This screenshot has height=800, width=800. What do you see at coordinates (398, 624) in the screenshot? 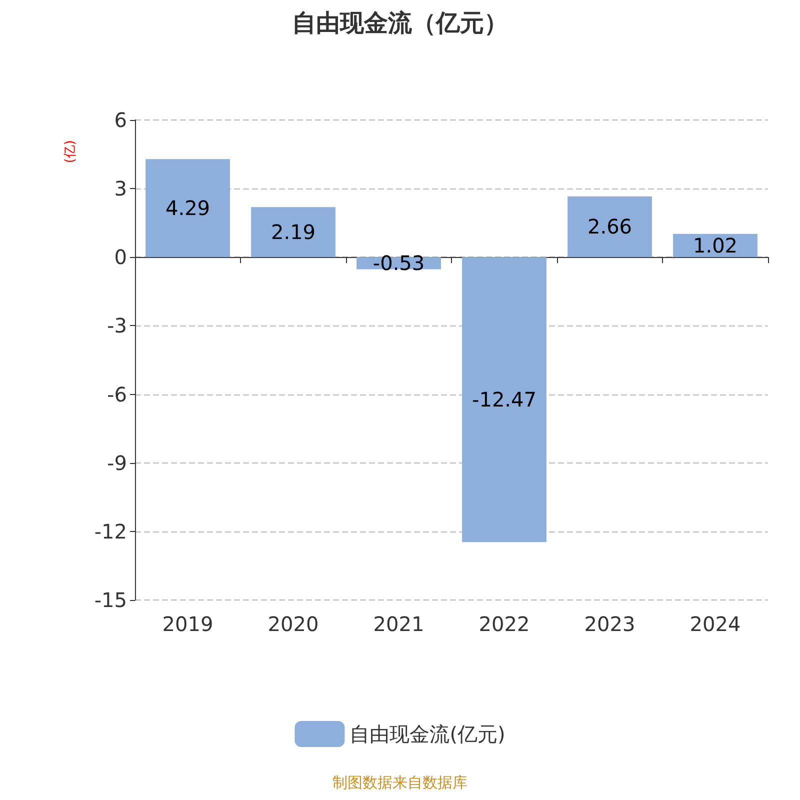
I see `x-tick-label: 2021` at bounding box center [398, 624].